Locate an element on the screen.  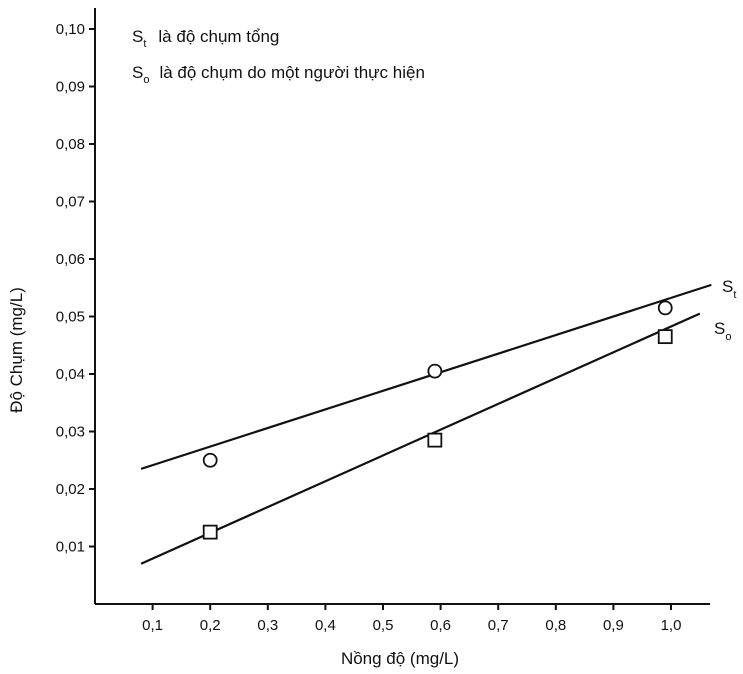
y-tick-label: 0,10 is located at coordinates (70, 29).